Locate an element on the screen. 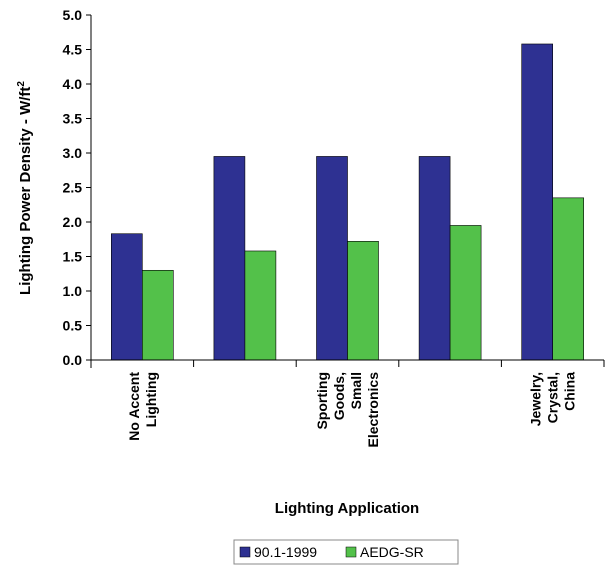 Image resolution: width=605 pixels, height=567 pixels. legend-swatch-aedg-sr is located at coordinates (351, 552).